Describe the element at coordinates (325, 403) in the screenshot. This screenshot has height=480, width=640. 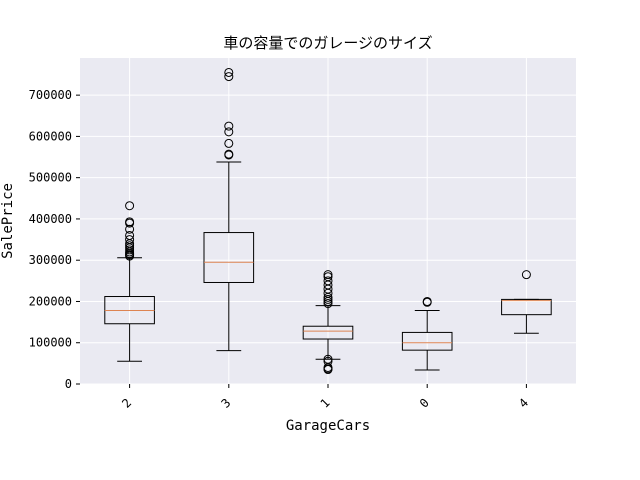
I see `x-tick-label: 1` at that location.